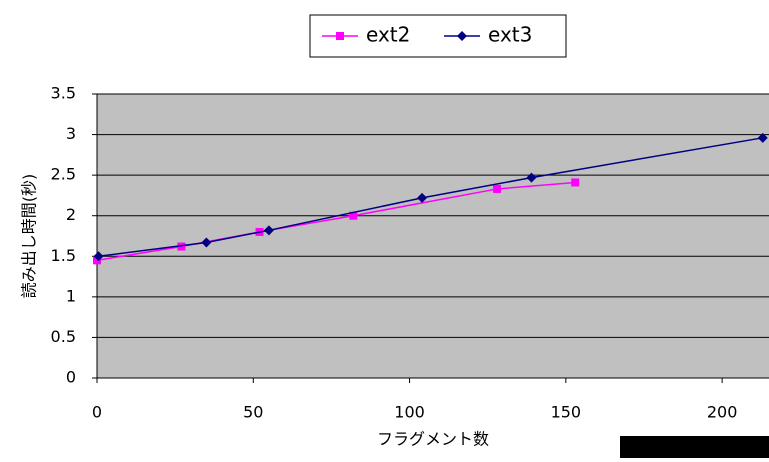 The height and width of the screenshot is (462, 769). Describe the element at coordinates (71, 214) in the screenshot. I see `y-tick-label: 2` at that location.